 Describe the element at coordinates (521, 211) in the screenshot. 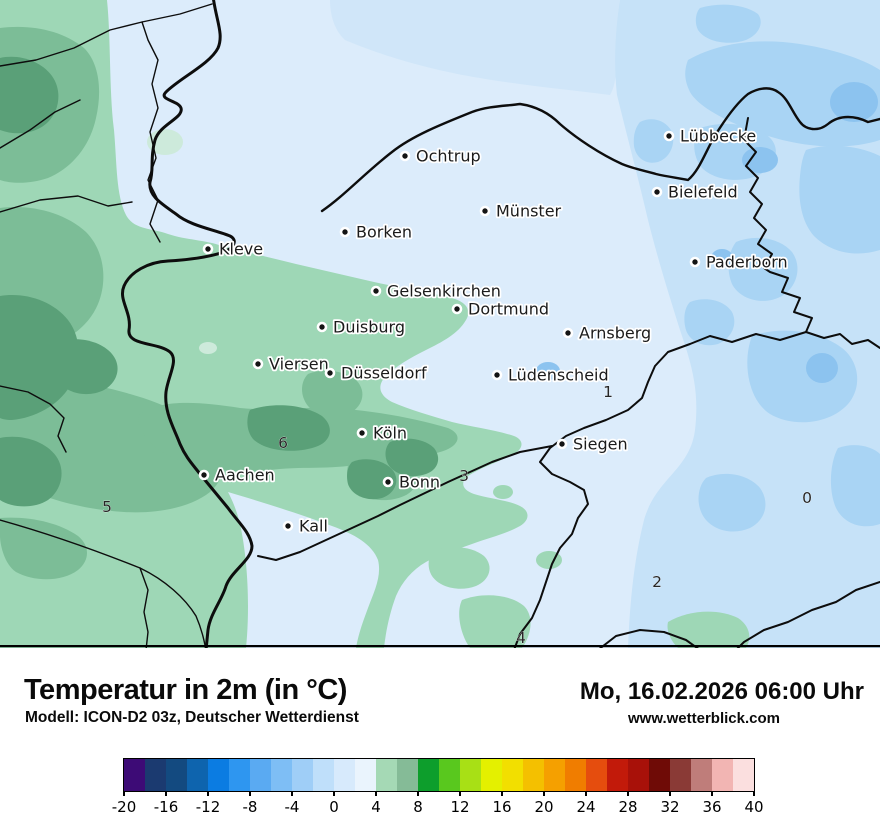

I see `city-marker: Münster` at that location.